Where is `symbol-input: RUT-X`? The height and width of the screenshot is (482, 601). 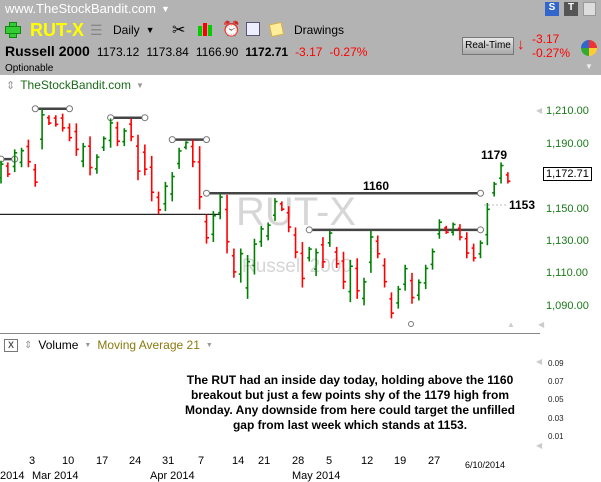
symbol-input: RUT-X is located at coordinates (57, 30).